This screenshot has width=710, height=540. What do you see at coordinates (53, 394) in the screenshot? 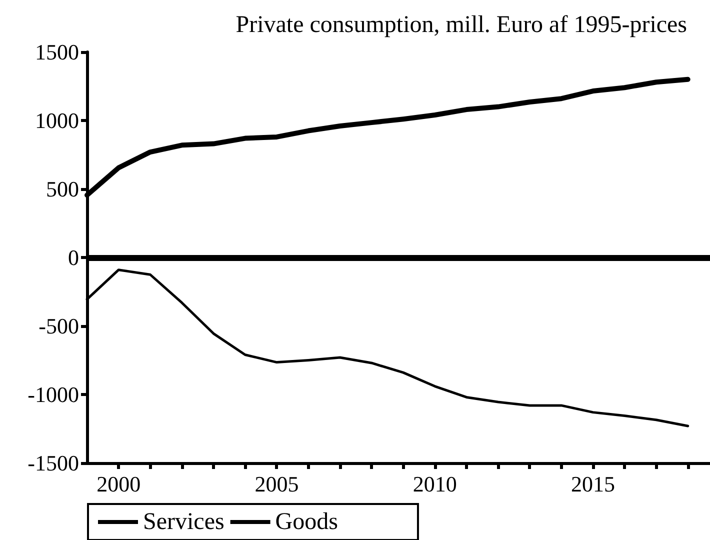
I see `y-tick-label: -1000` at bounding box center [53, 394].